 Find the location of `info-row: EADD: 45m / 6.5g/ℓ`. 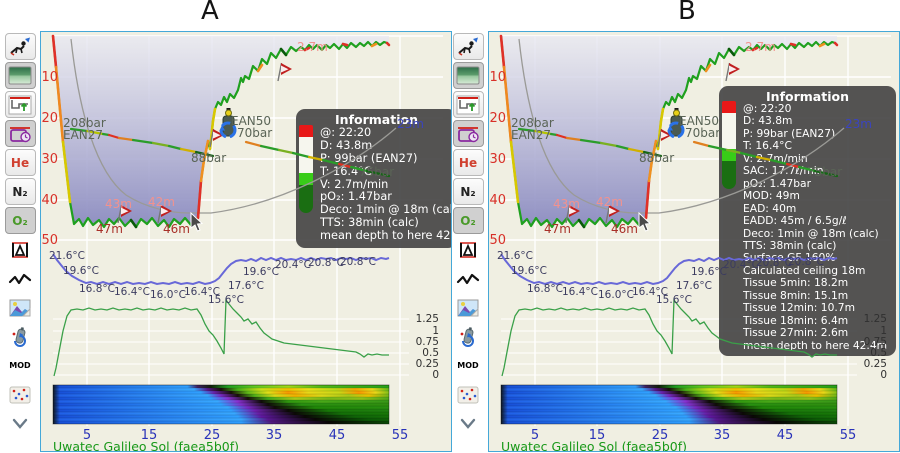

info-row: EADD: 45m / 6.5g/ℓ is located at coordinates (795, 220).